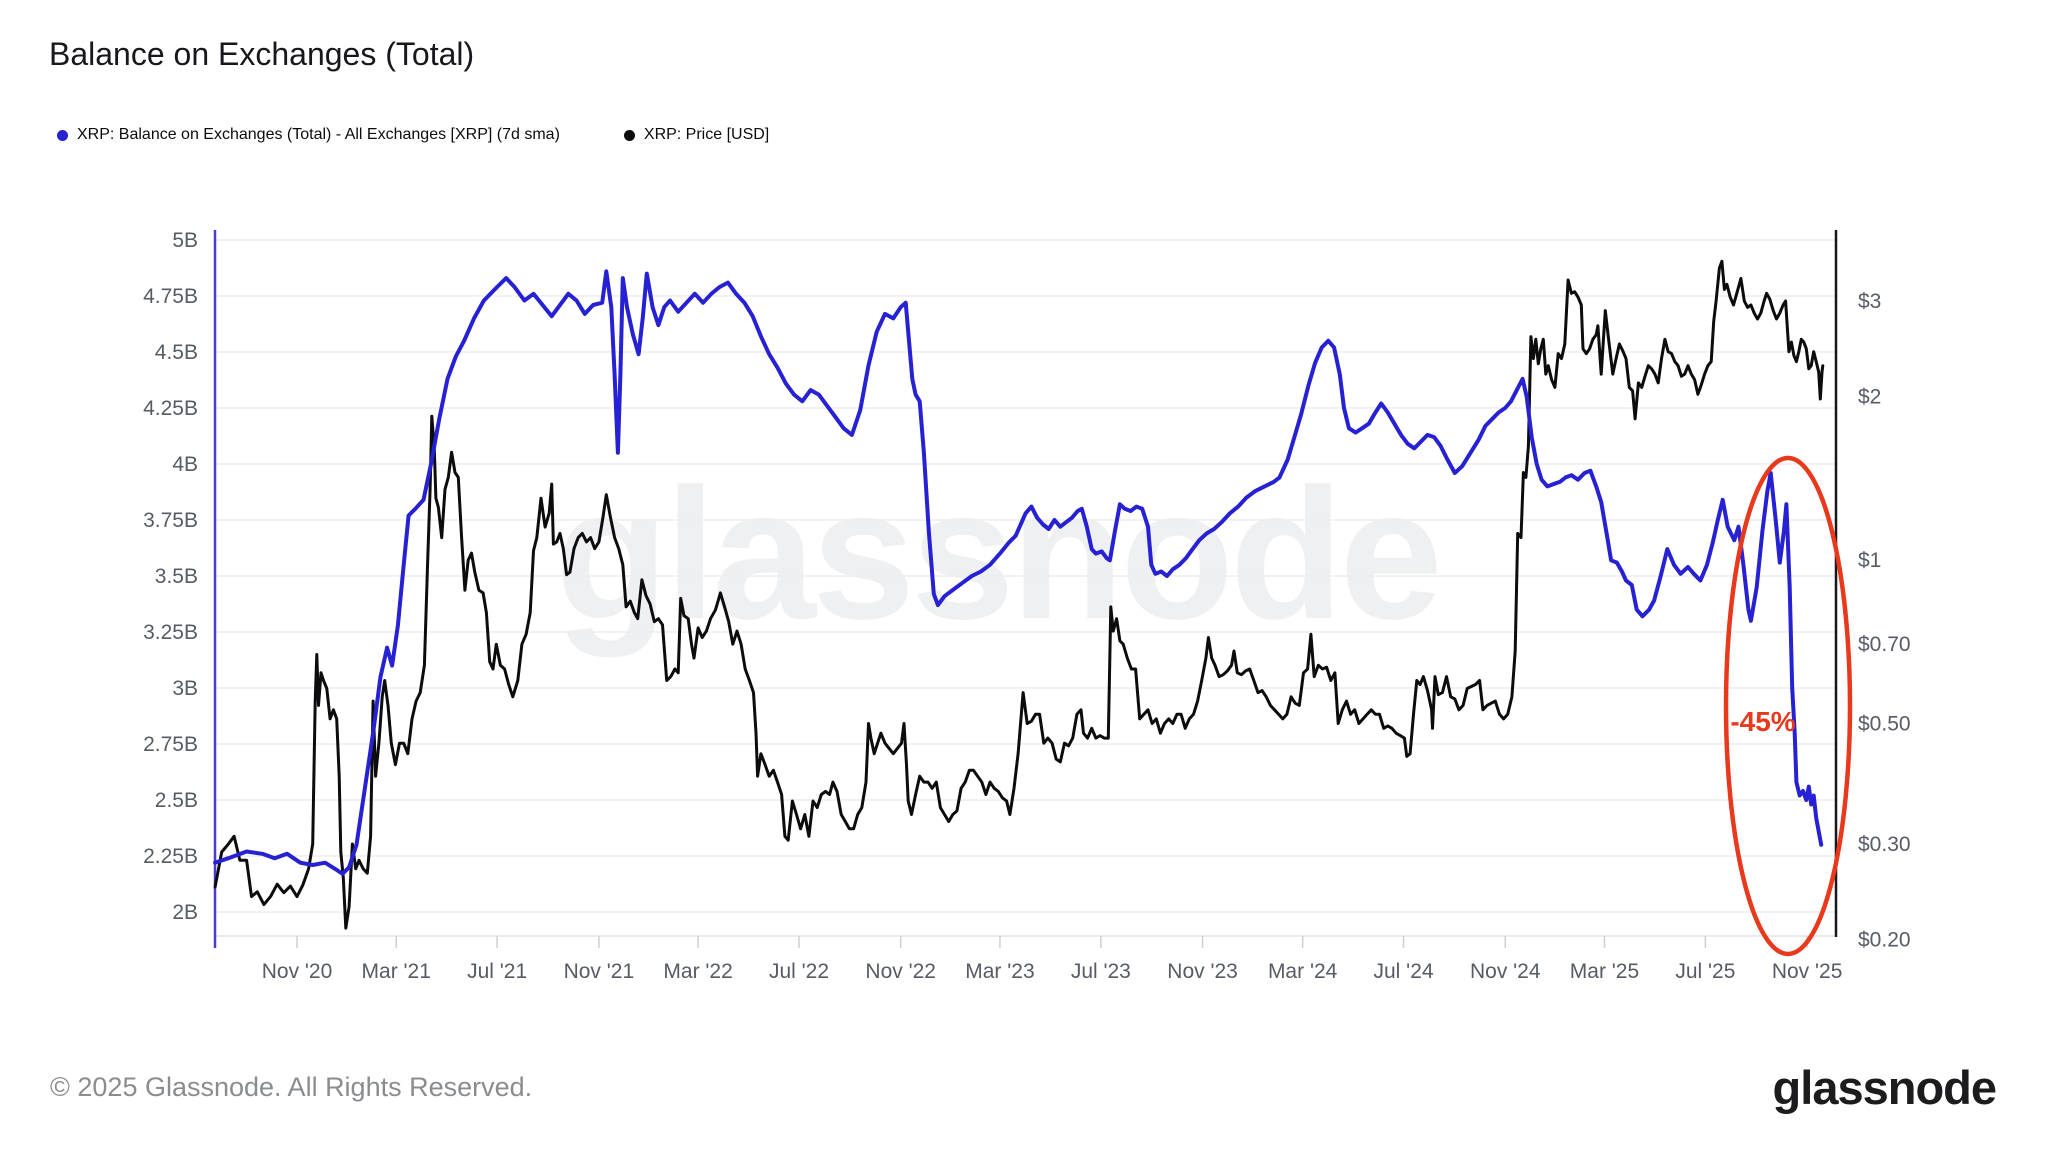 The width and height of the screenshot is (2048, 1152). I want to click on y-left-tick-label: 2.75B, so click(170, 744).